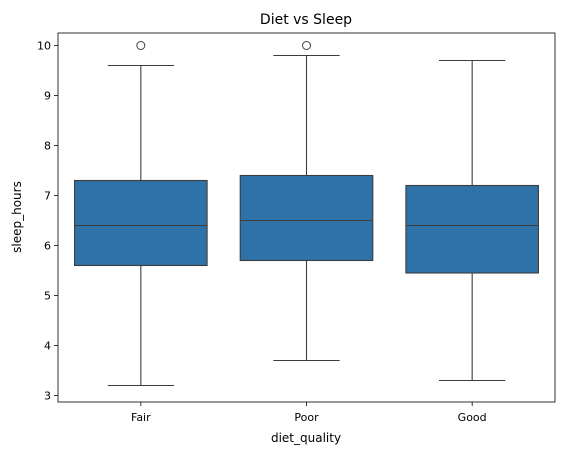 The width and height of the screenshot is (563, 455). What do you see at coordinates (306, 20) in the screenshot?
I see `chart-title: Diet vs Sleep` at bounding box center [306, 20].